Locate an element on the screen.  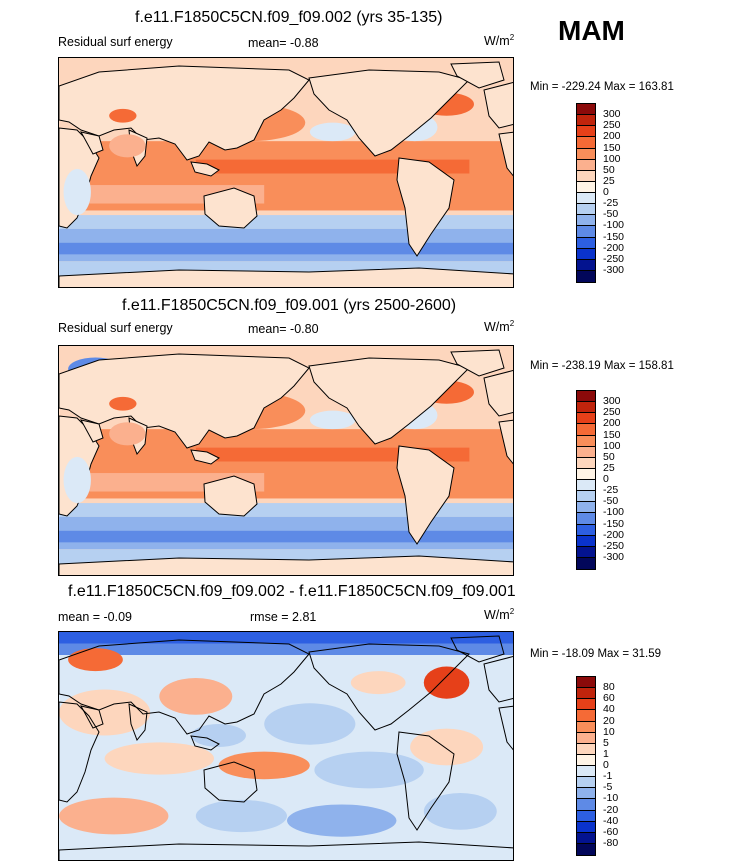
panel-1-mean-label: mean= -0.88 is located at coordinates (283, 43).